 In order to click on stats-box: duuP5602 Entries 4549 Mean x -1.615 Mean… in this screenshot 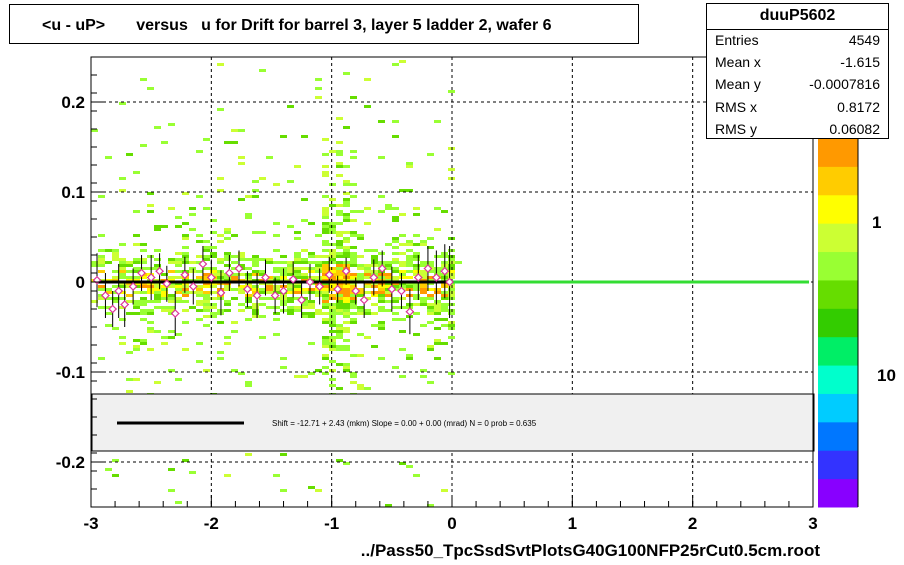, I will do `click(797, 71)`.